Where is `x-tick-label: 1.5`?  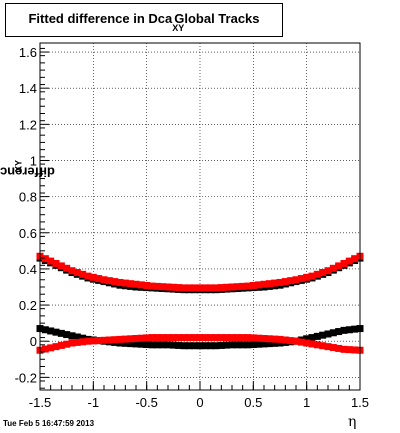
x-tick-label: 1.5 is located at coordinates (360, 402).